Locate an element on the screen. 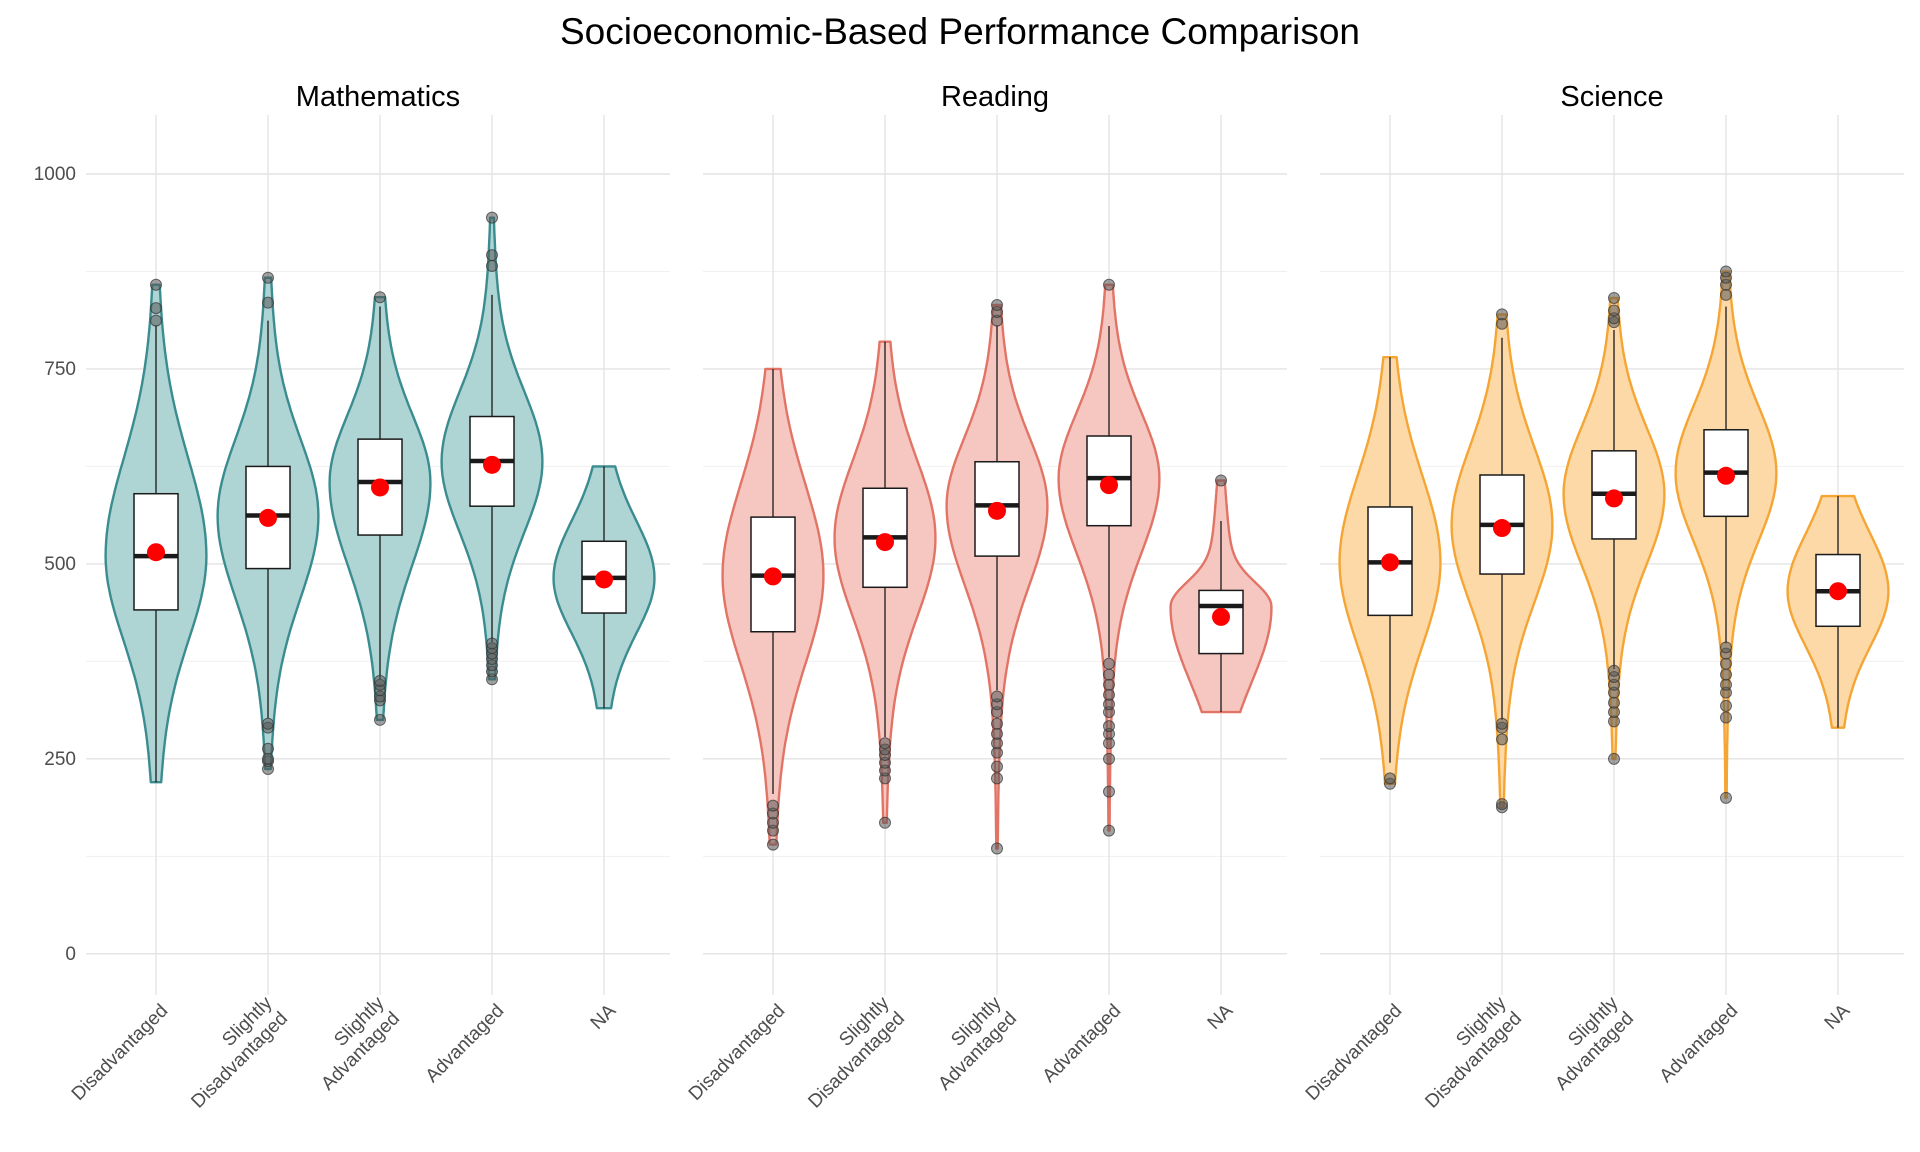 Image resolution: width=1920 pixels, height=1152 pixels. facet-title: Reading is located at coordinates (995, 97).